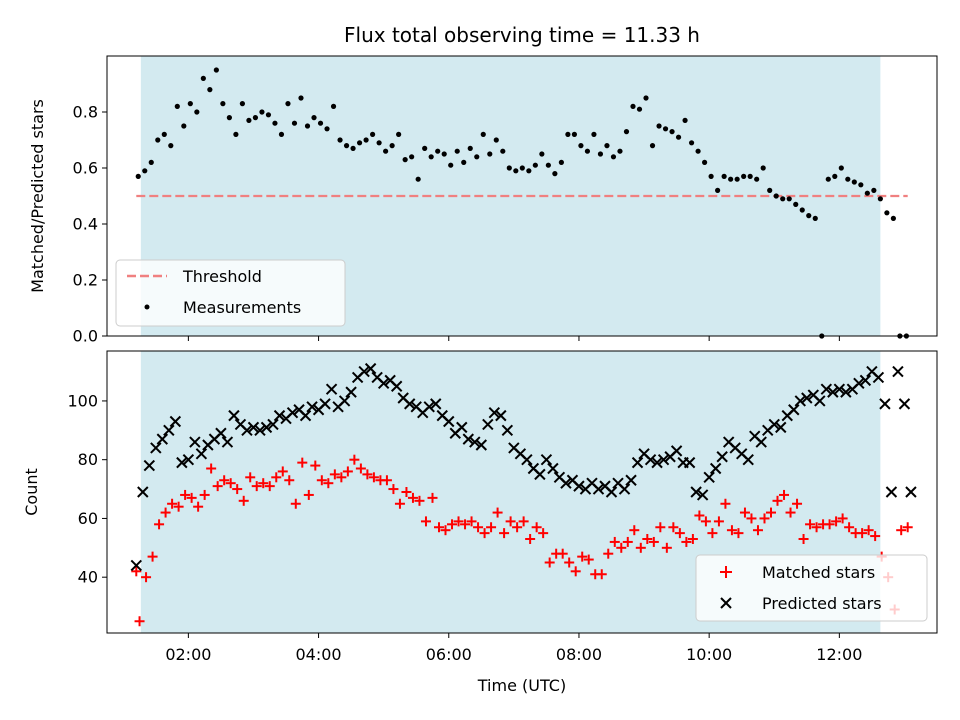 Image resolution: width=960 pixels, height=720 pixels. Describe the element at coordinates (230, 293) in the screenshot. I see `top-legend-box` at that location.